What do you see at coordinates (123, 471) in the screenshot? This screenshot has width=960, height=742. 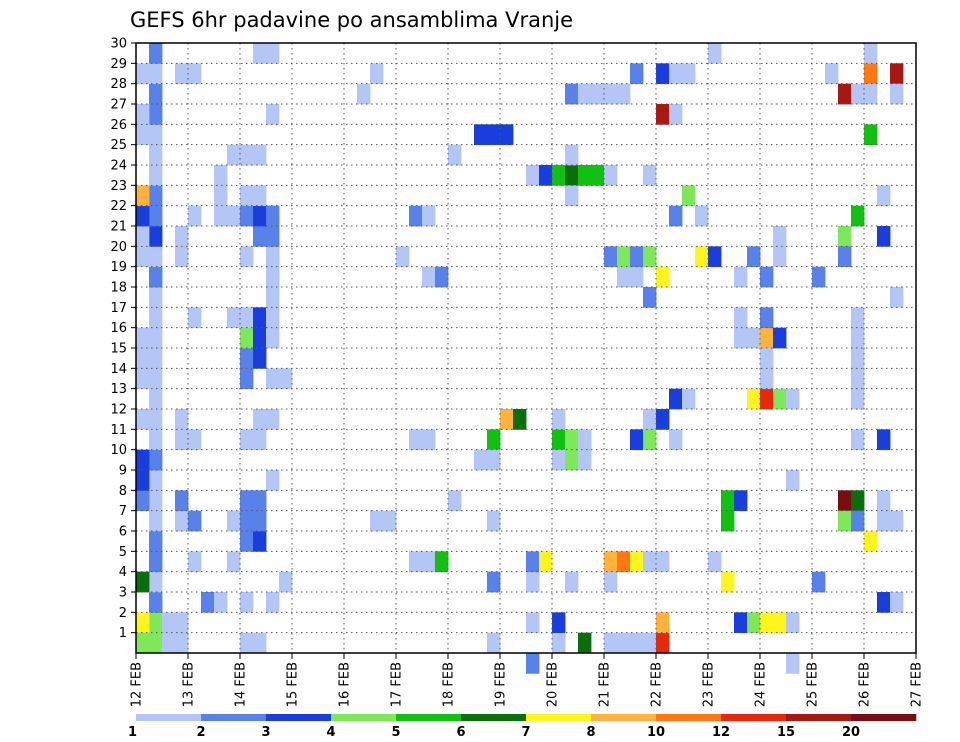 I see `y-tick-label: 9` at bounding box center [123, 471].